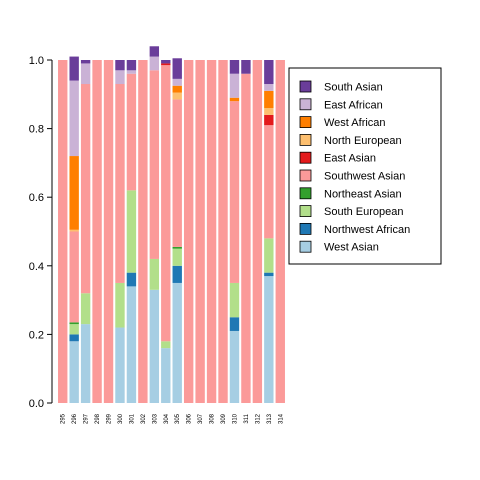 The width and height of the screenshot is (480, 480). I want to click on y-tick-label: 1.0, so click(36, 61).